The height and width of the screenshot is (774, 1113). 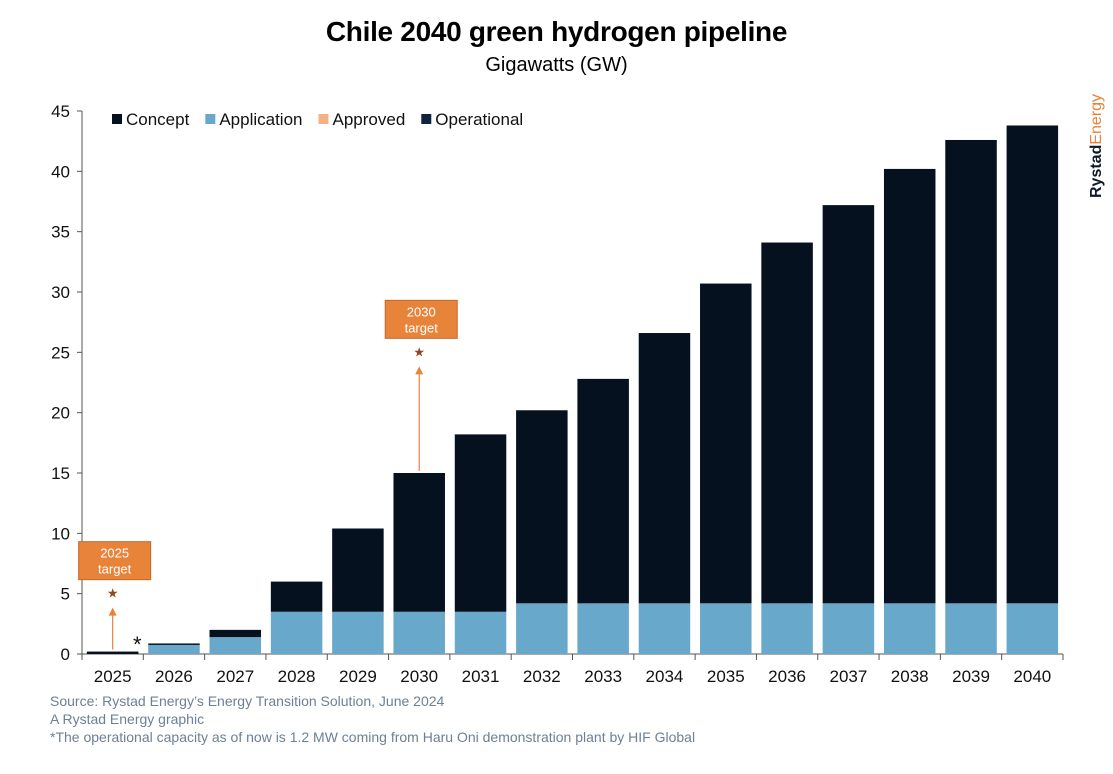 What do you see at coordinates (174, 676) in the screenshot?
I see `x-tick-label: 2026` at bounding box center [174, 676].